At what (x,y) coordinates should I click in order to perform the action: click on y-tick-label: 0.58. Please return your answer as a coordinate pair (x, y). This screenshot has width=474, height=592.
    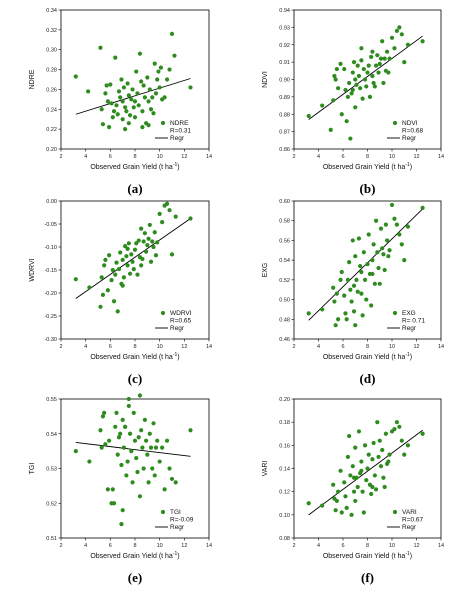
    Looking at the image, I should click on (284, 222).